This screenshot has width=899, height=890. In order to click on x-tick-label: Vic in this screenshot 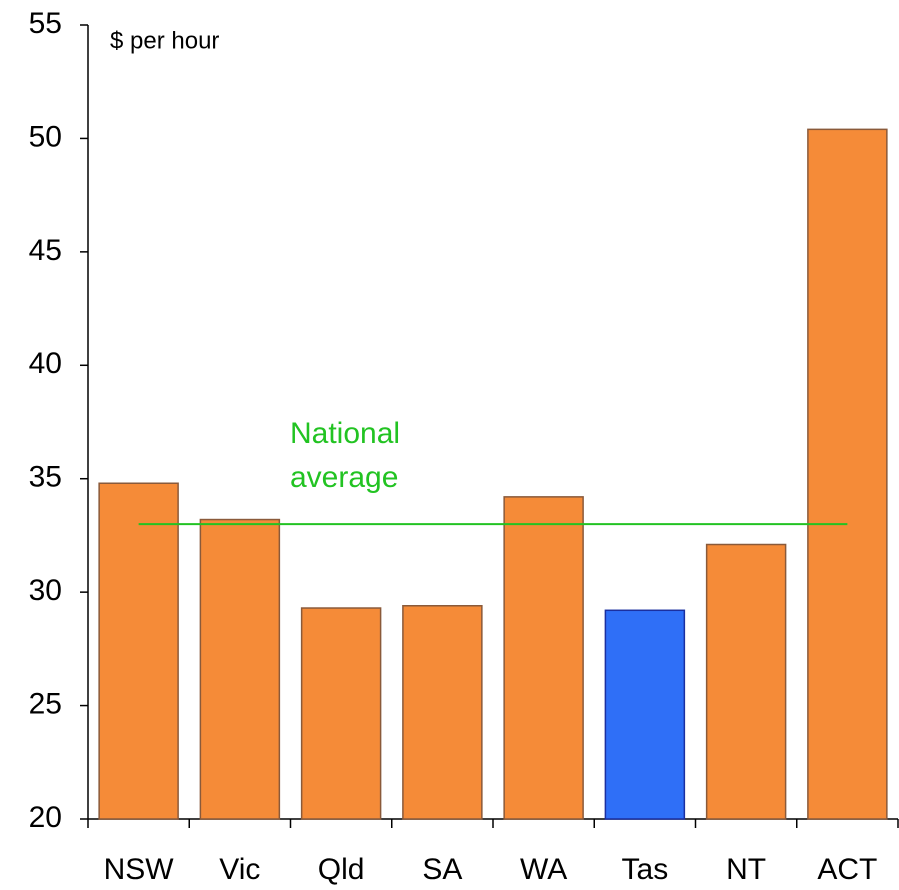, I will do `click(239, 869)`.